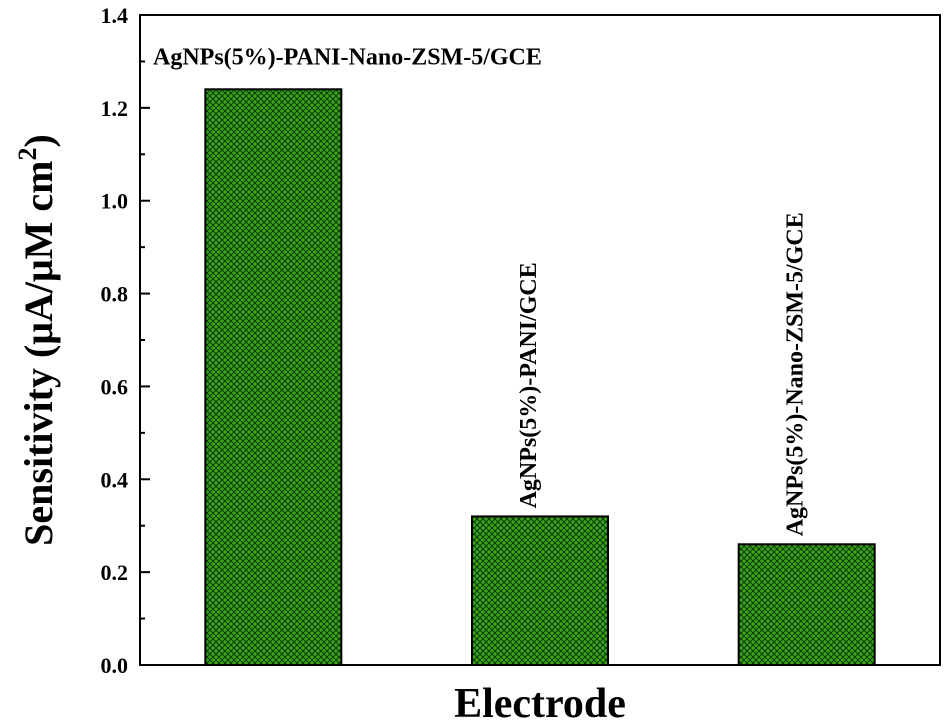 The height and width of the screenshot is (723, 945). What do you see at coordinates (115, 15) in the screenshot?
I see `y-tick-label: 1.4` at bounding box center [115, 15].